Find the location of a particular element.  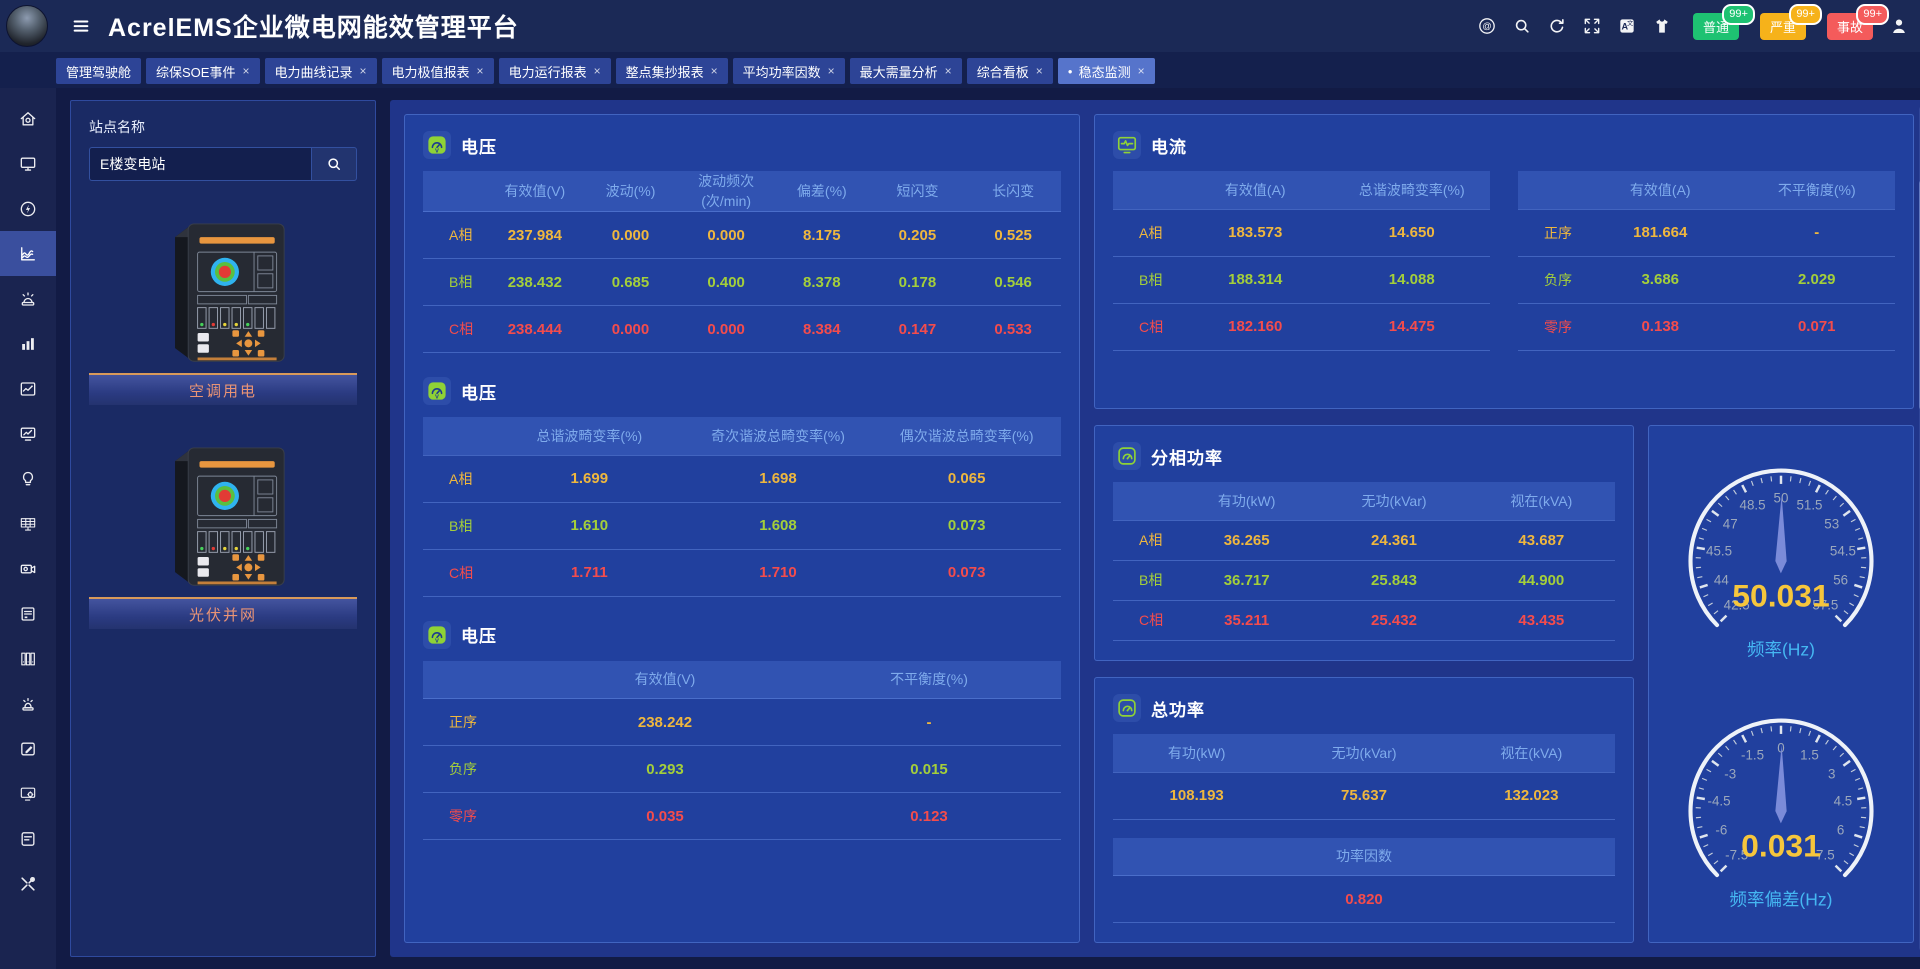

tab-item-1: 综保SOE事件 × is located at coordinates (203, 71).